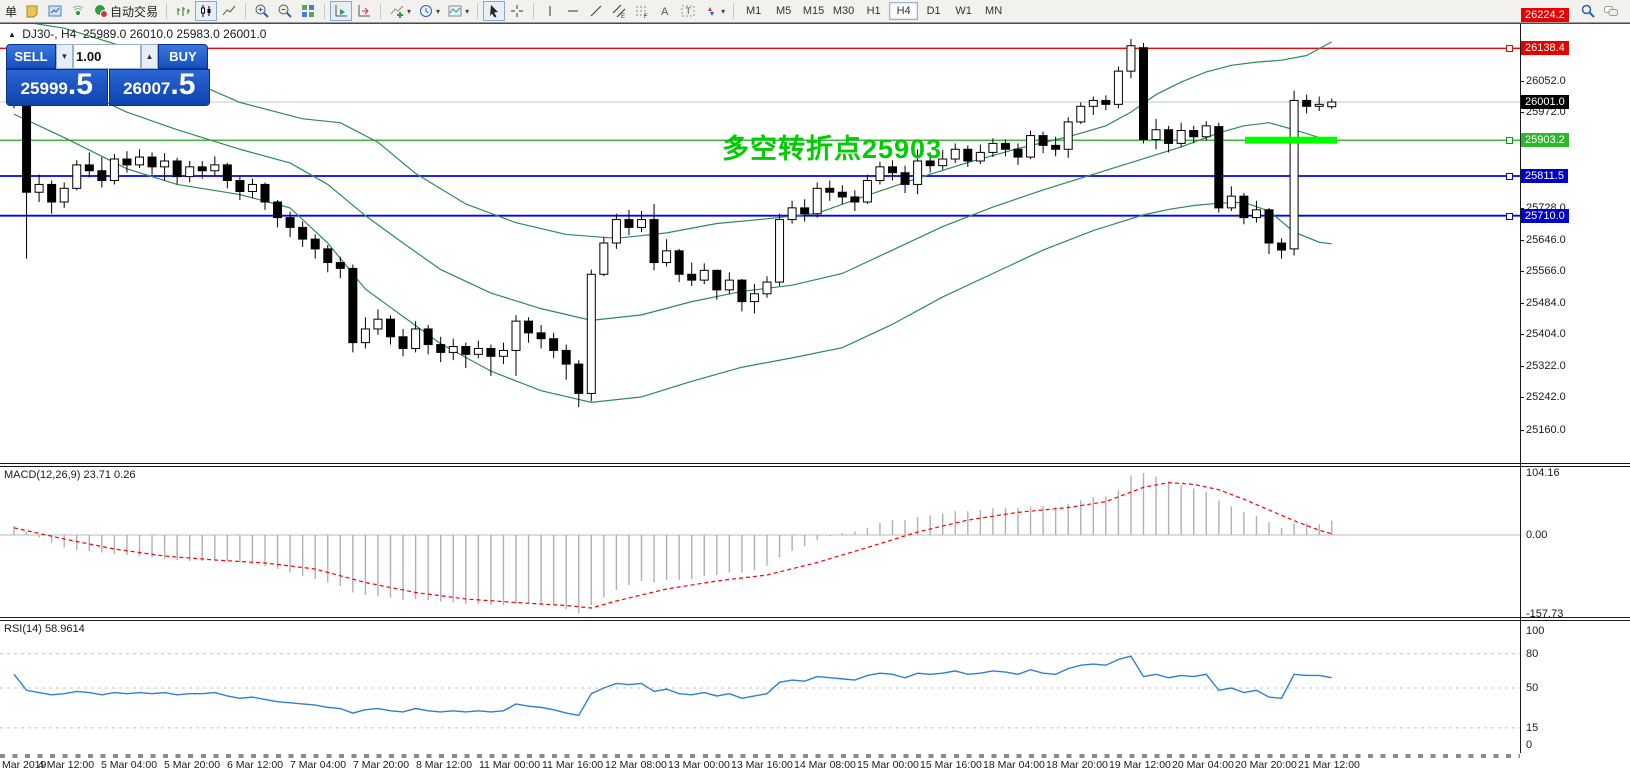 The image size is (1630, 773). Describe the element at coordinates (904, 11) in the screenshot. I see `tf-H4: H4` at that location.